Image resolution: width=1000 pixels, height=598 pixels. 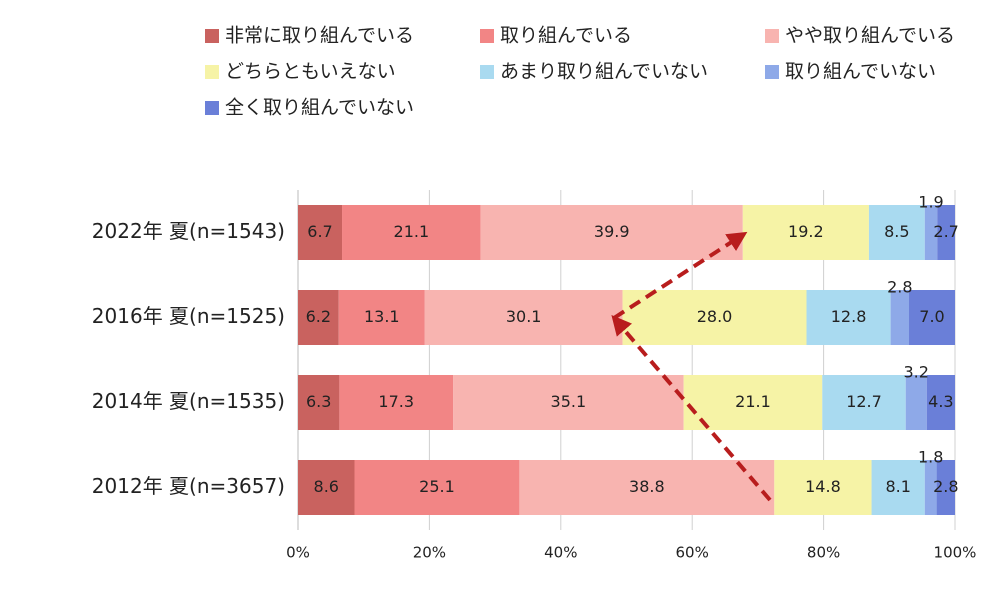 I want to click on value-label: 12.8, so click(x=849, y=316).